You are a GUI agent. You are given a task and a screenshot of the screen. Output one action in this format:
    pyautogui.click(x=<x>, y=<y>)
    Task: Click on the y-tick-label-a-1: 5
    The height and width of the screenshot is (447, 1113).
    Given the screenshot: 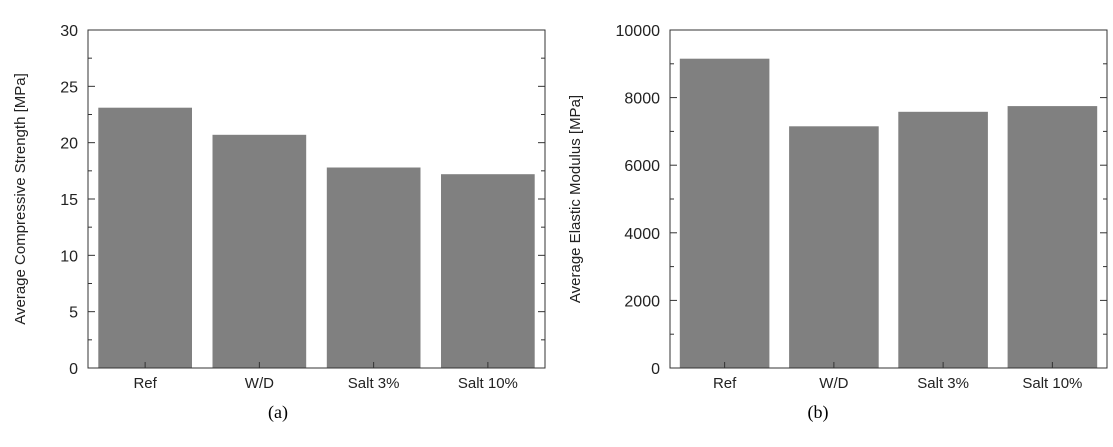 What is the action you would take?
    pyautogui.click(x=73, y=313)
    